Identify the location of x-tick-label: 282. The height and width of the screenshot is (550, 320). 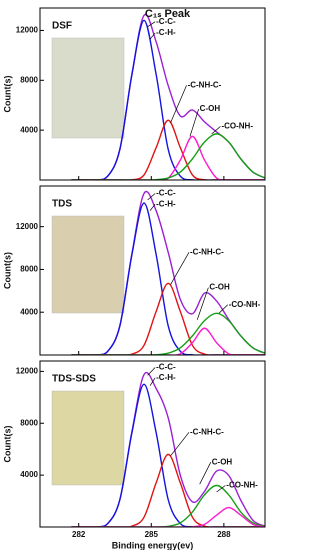
(79, 534).